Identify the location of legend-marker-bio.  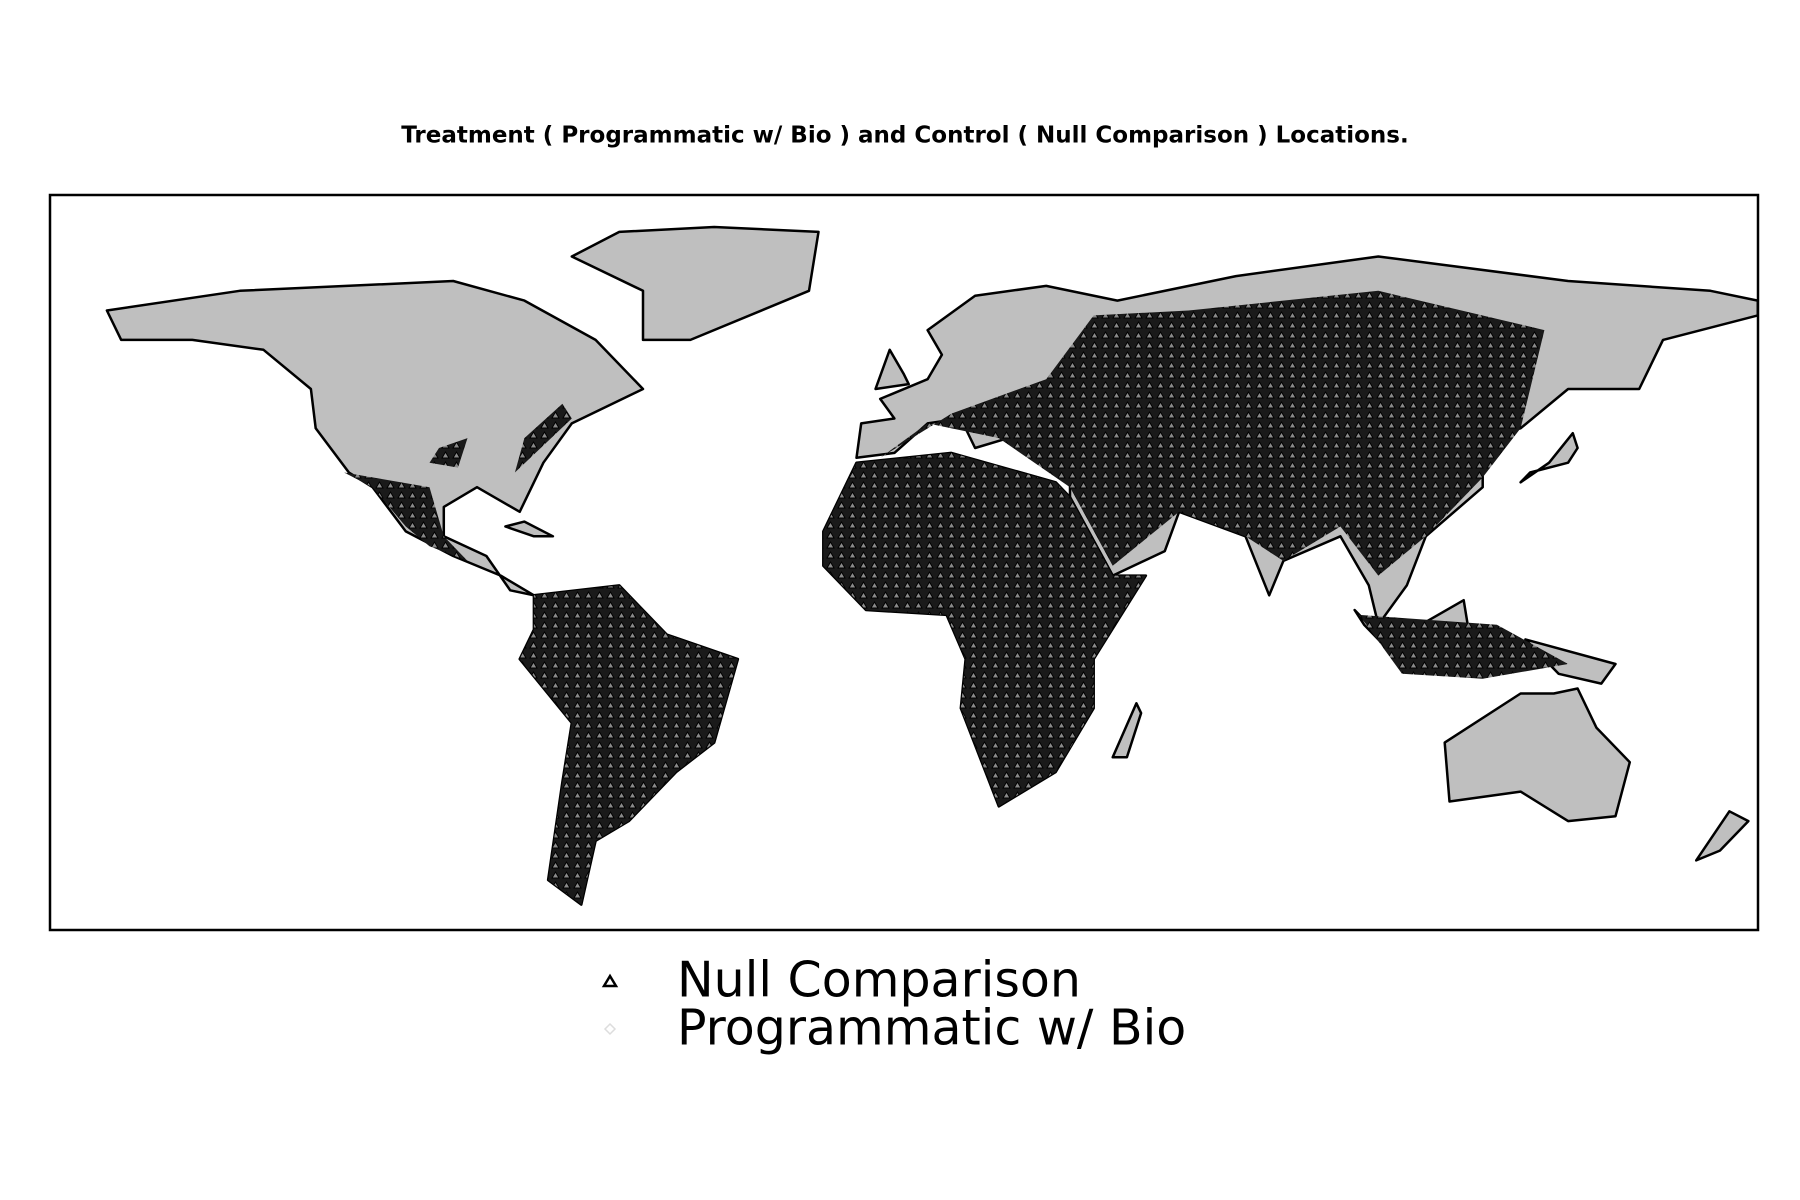
(610, 1029).